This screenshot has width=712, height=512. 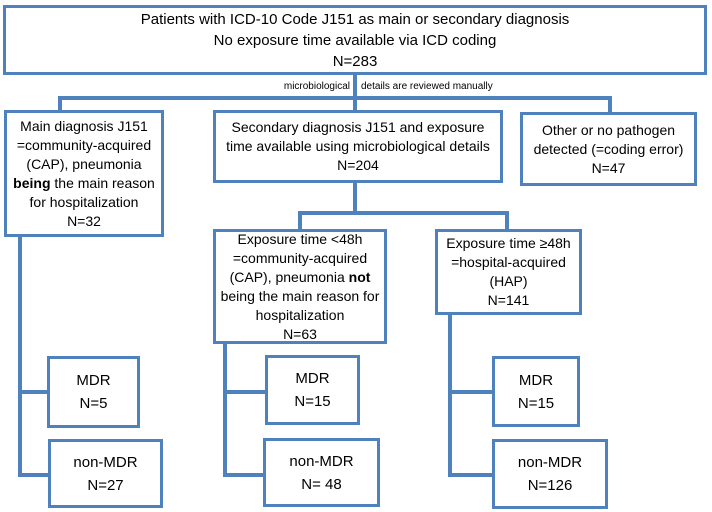 I want to click on main-dx-line-2: =community-acquired, so click(x=84, y=144).